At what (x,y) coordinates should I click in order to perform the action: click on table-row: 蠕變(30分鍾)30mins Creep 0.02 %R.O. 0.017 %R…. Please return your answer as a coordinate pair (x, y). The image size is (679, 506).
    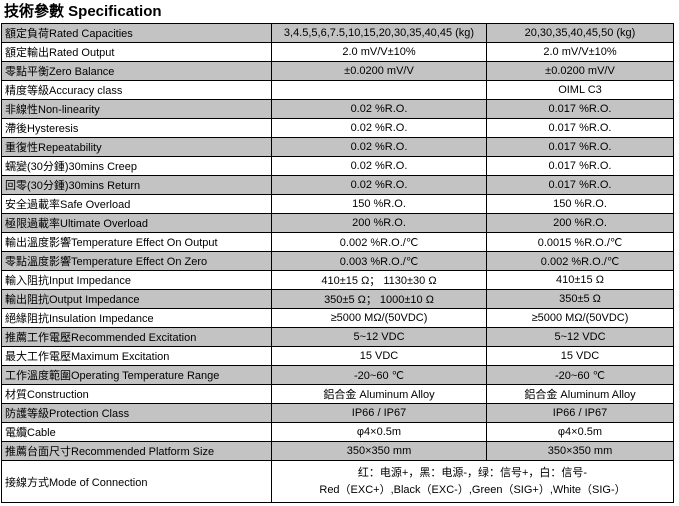
    Looking at the image, I should click on (337, 166).